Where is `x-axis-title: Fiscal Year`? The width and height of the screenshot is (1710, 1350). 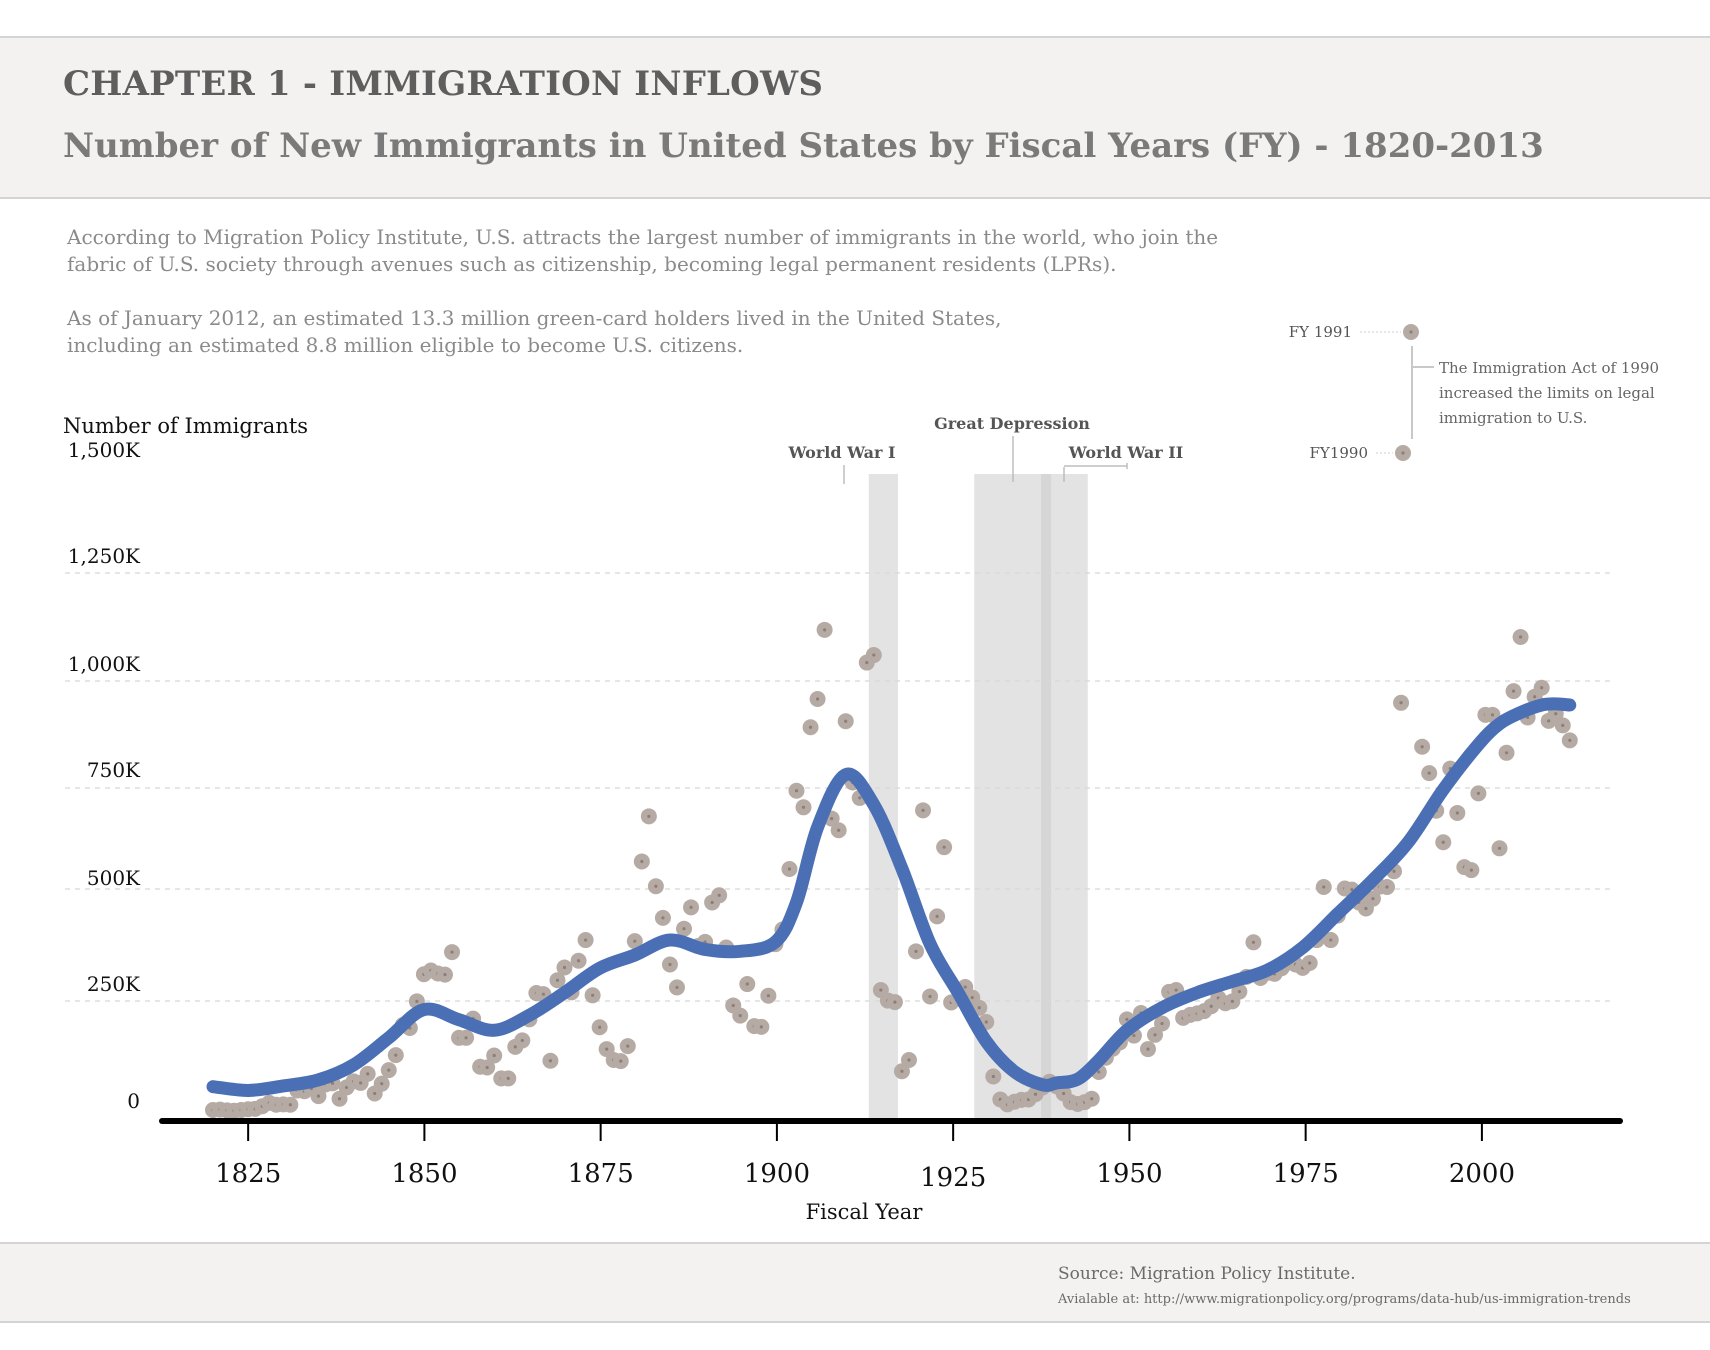 x-axis-title: Fiscal Year is located at coordinates (865, 1212).